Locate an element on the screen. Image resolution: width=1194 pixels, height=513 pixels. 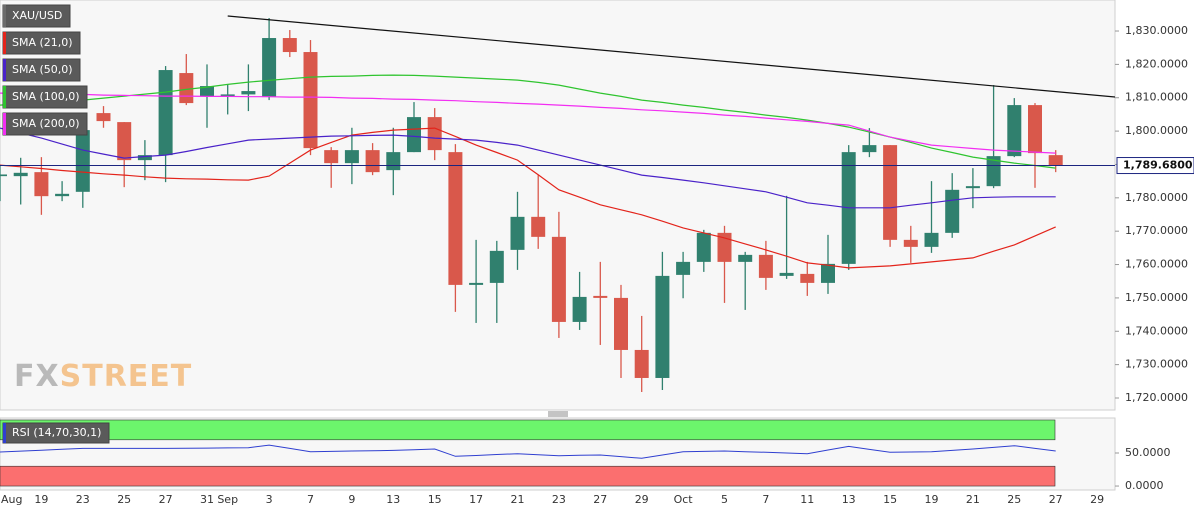
y-tick-label: 1,760.0000 is located at coordinates (1156, 264).